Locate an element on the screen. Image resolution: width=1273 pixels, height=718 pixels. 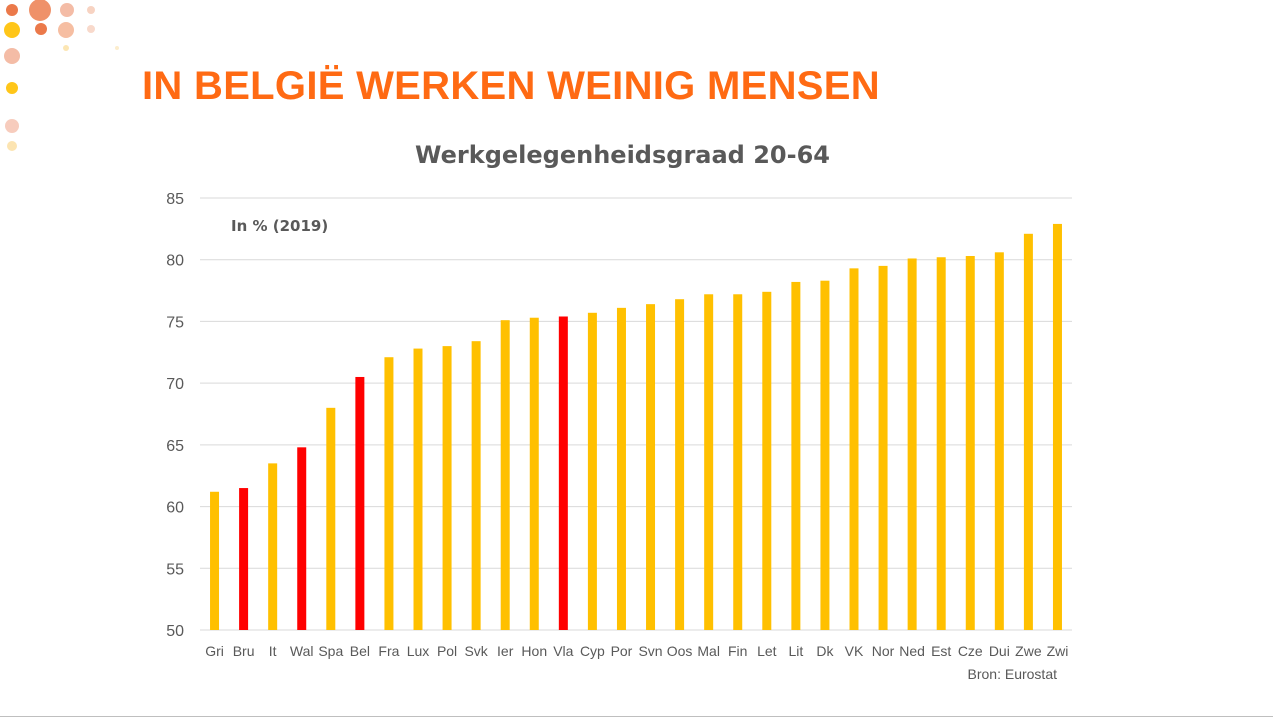
bar-lux is located at coordinates (418, 489).